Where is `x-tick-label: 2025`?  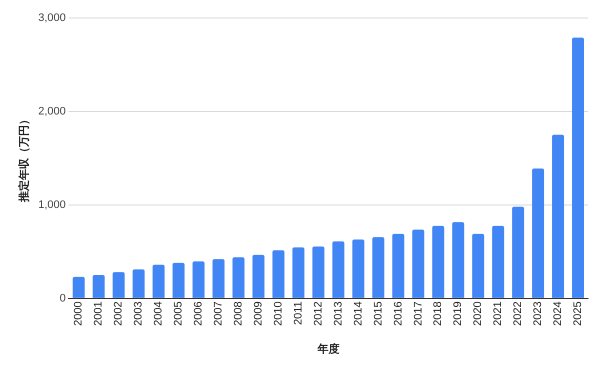
x-tick-label: 2025 is located at coordinates (578, 313).